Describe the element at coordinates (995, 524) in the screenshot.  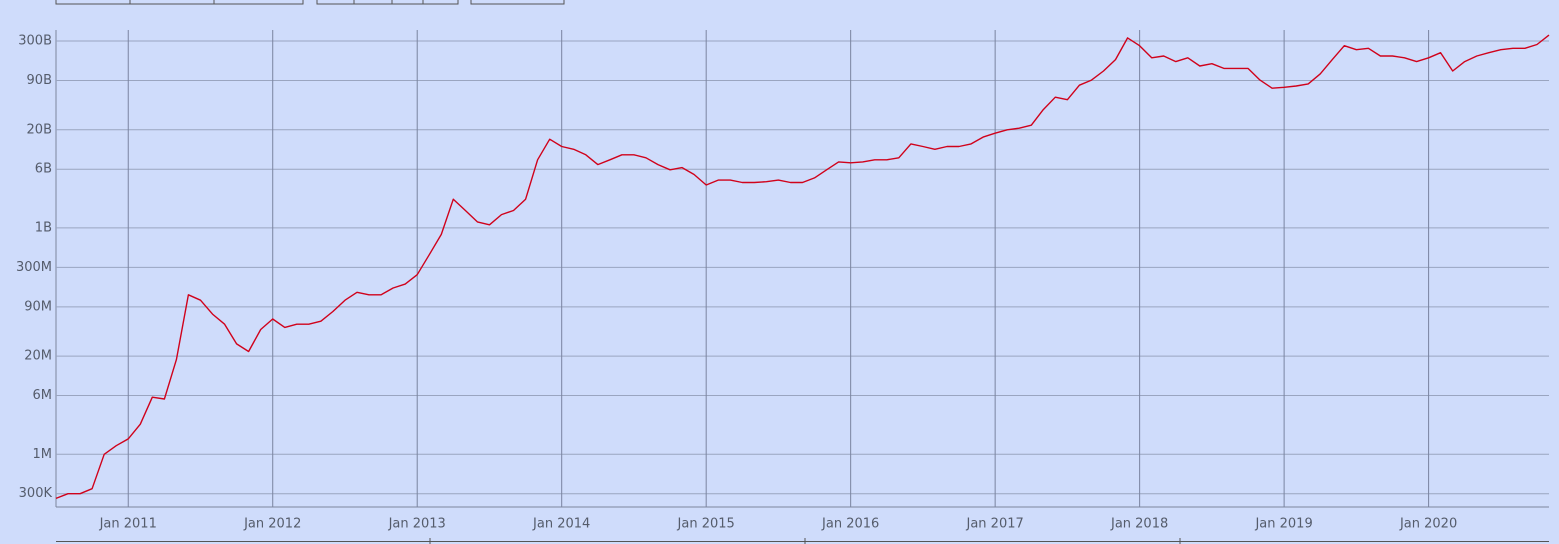
I see `x-tick-label: Jan 2017` at that location.